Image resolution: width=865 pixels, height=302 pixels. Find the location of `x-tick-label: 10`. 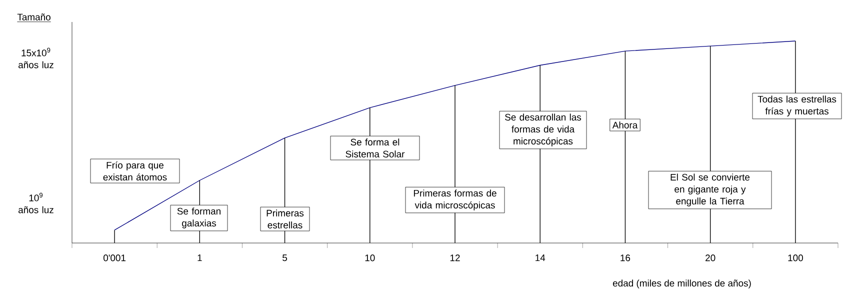

x-tick-label: 10 is located at coordinates (370, 258).